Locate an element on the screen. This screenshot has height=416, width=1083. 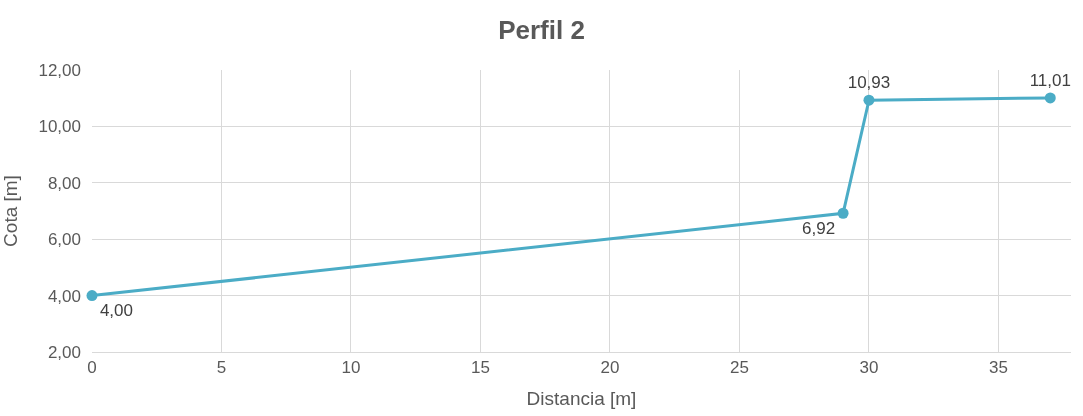
data-label: 10,93 is located at coordinates (869, 83).